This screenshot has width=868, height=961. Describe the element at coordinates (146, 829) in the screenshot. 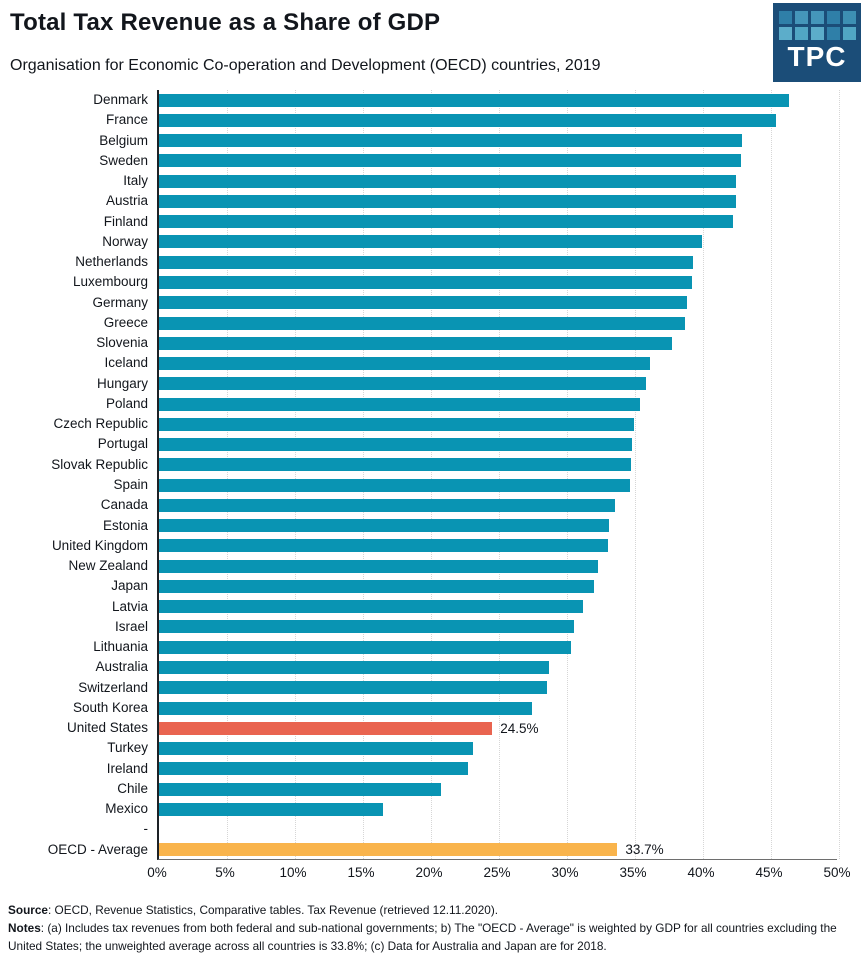

I see `category-label-blank: -` at that location.